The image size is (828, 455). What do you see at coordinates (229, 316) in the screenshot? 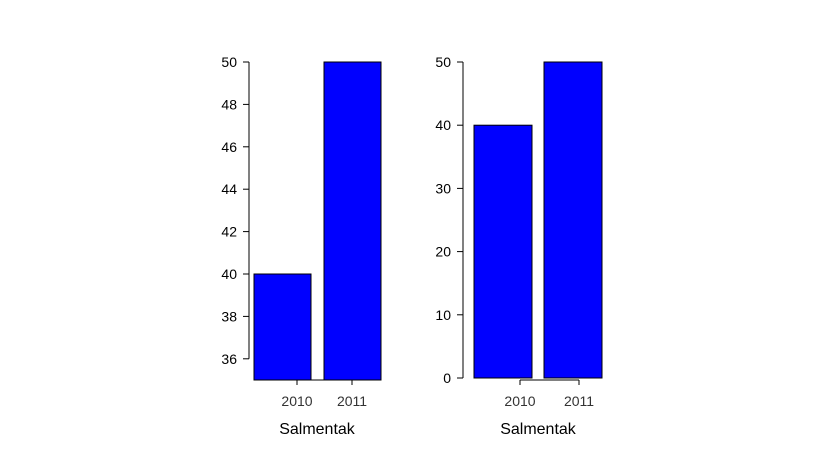
I see `left-y-tick-label-38: 38` at bounding box center [229, 316].